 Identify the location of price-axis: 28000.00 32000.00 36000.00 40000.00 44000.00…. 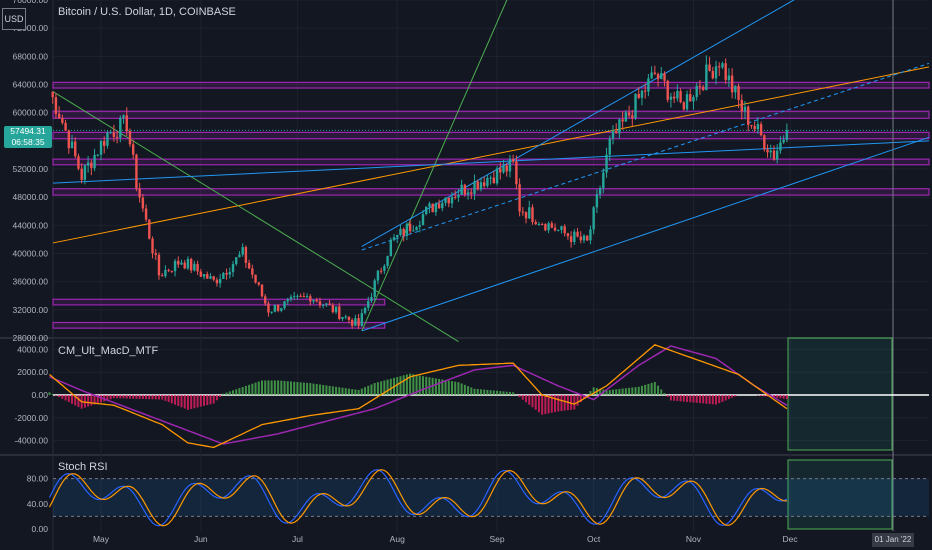
(31, 267).